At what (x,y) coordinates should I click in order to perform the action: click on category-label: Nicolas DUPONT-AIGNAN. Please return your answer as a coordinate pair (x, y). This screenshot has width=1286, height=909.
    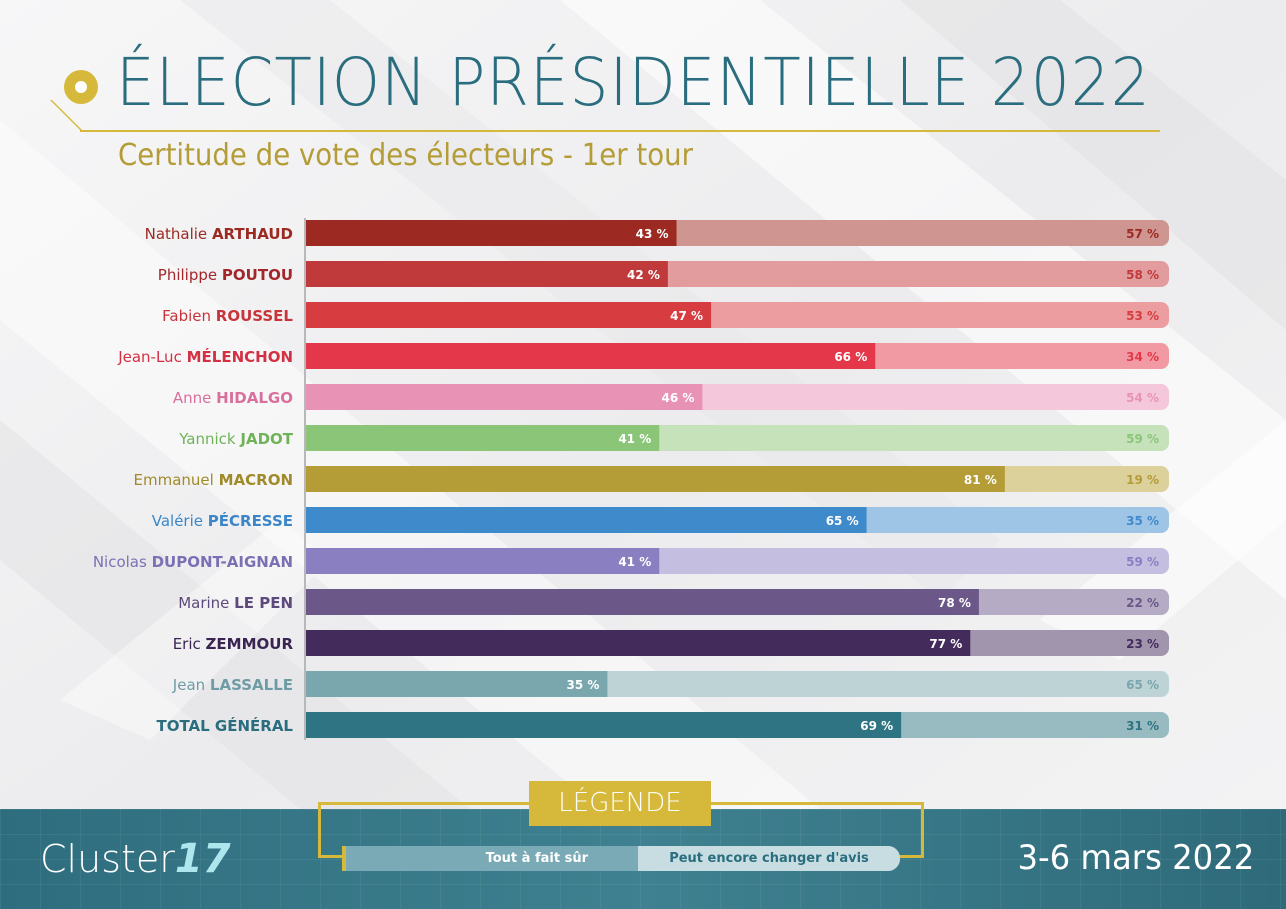
    Looking at the image, I should click on (193, 562).